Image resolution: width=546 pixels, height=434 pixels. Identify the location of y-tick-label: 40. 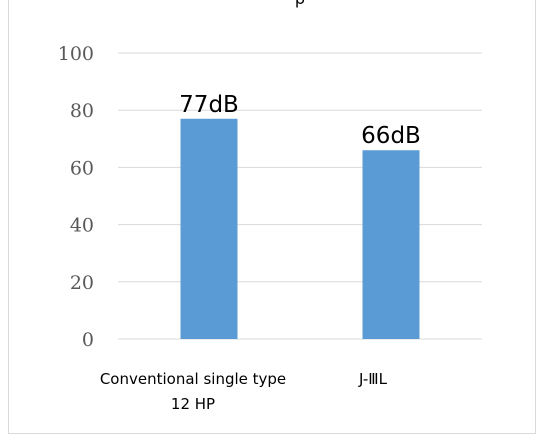
(82, 226).